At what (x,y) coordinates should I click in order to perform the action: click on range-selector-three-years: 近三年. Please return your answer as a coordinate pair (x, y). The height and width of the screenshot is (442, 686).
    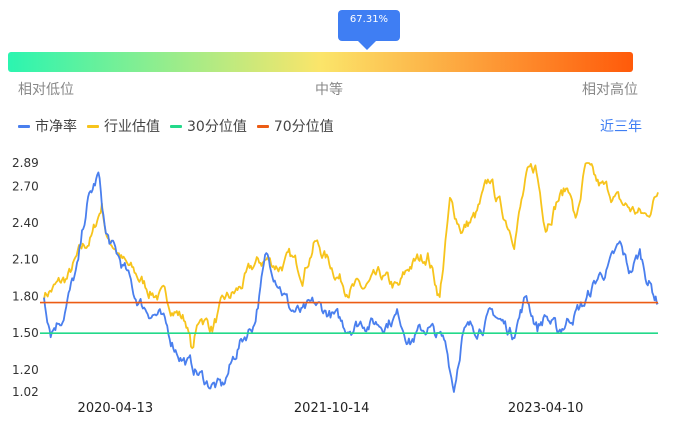
    Looking at the image, I should click on (621, 127).